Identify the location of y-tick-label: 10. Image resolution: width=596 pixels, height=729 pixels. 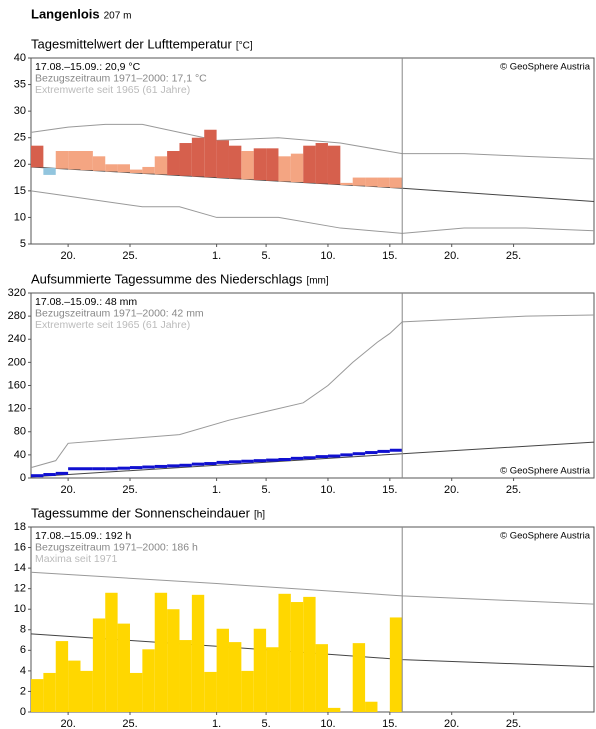
(20, 217).